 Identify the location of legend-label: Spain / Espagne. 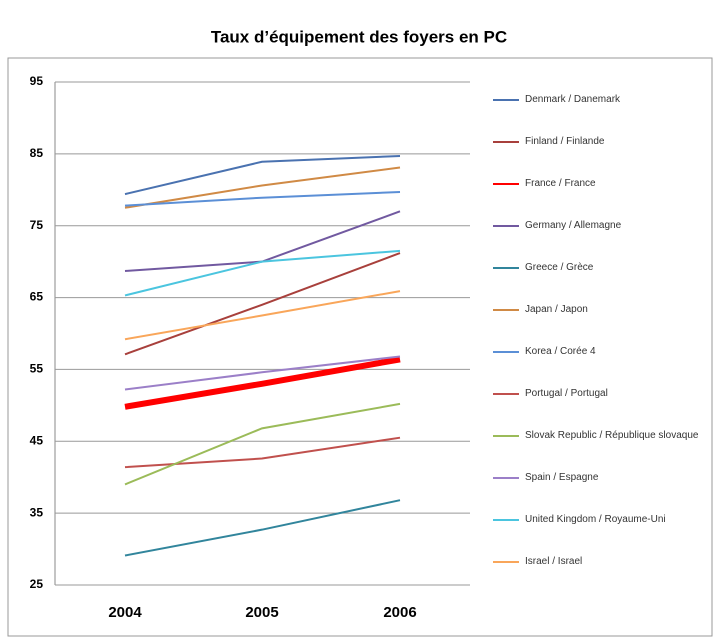
(562, 477).